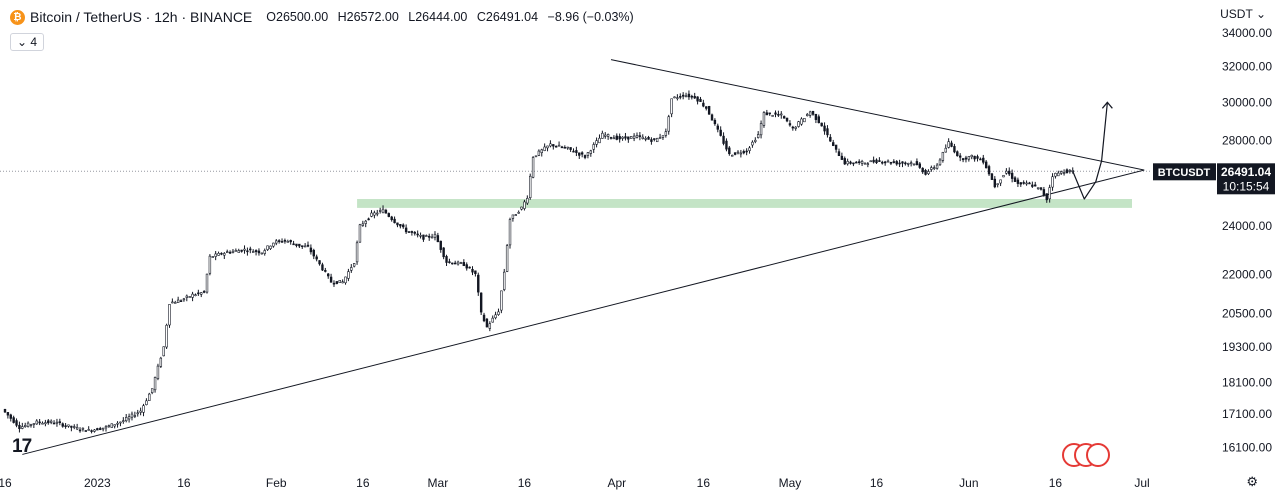 The height and width of the screenshot is (492, 1280). What do you see at coordinates (22, 446) in the screenshot?
I see `tradingview-logo-icon: 17` at bounding box center [22, 446].